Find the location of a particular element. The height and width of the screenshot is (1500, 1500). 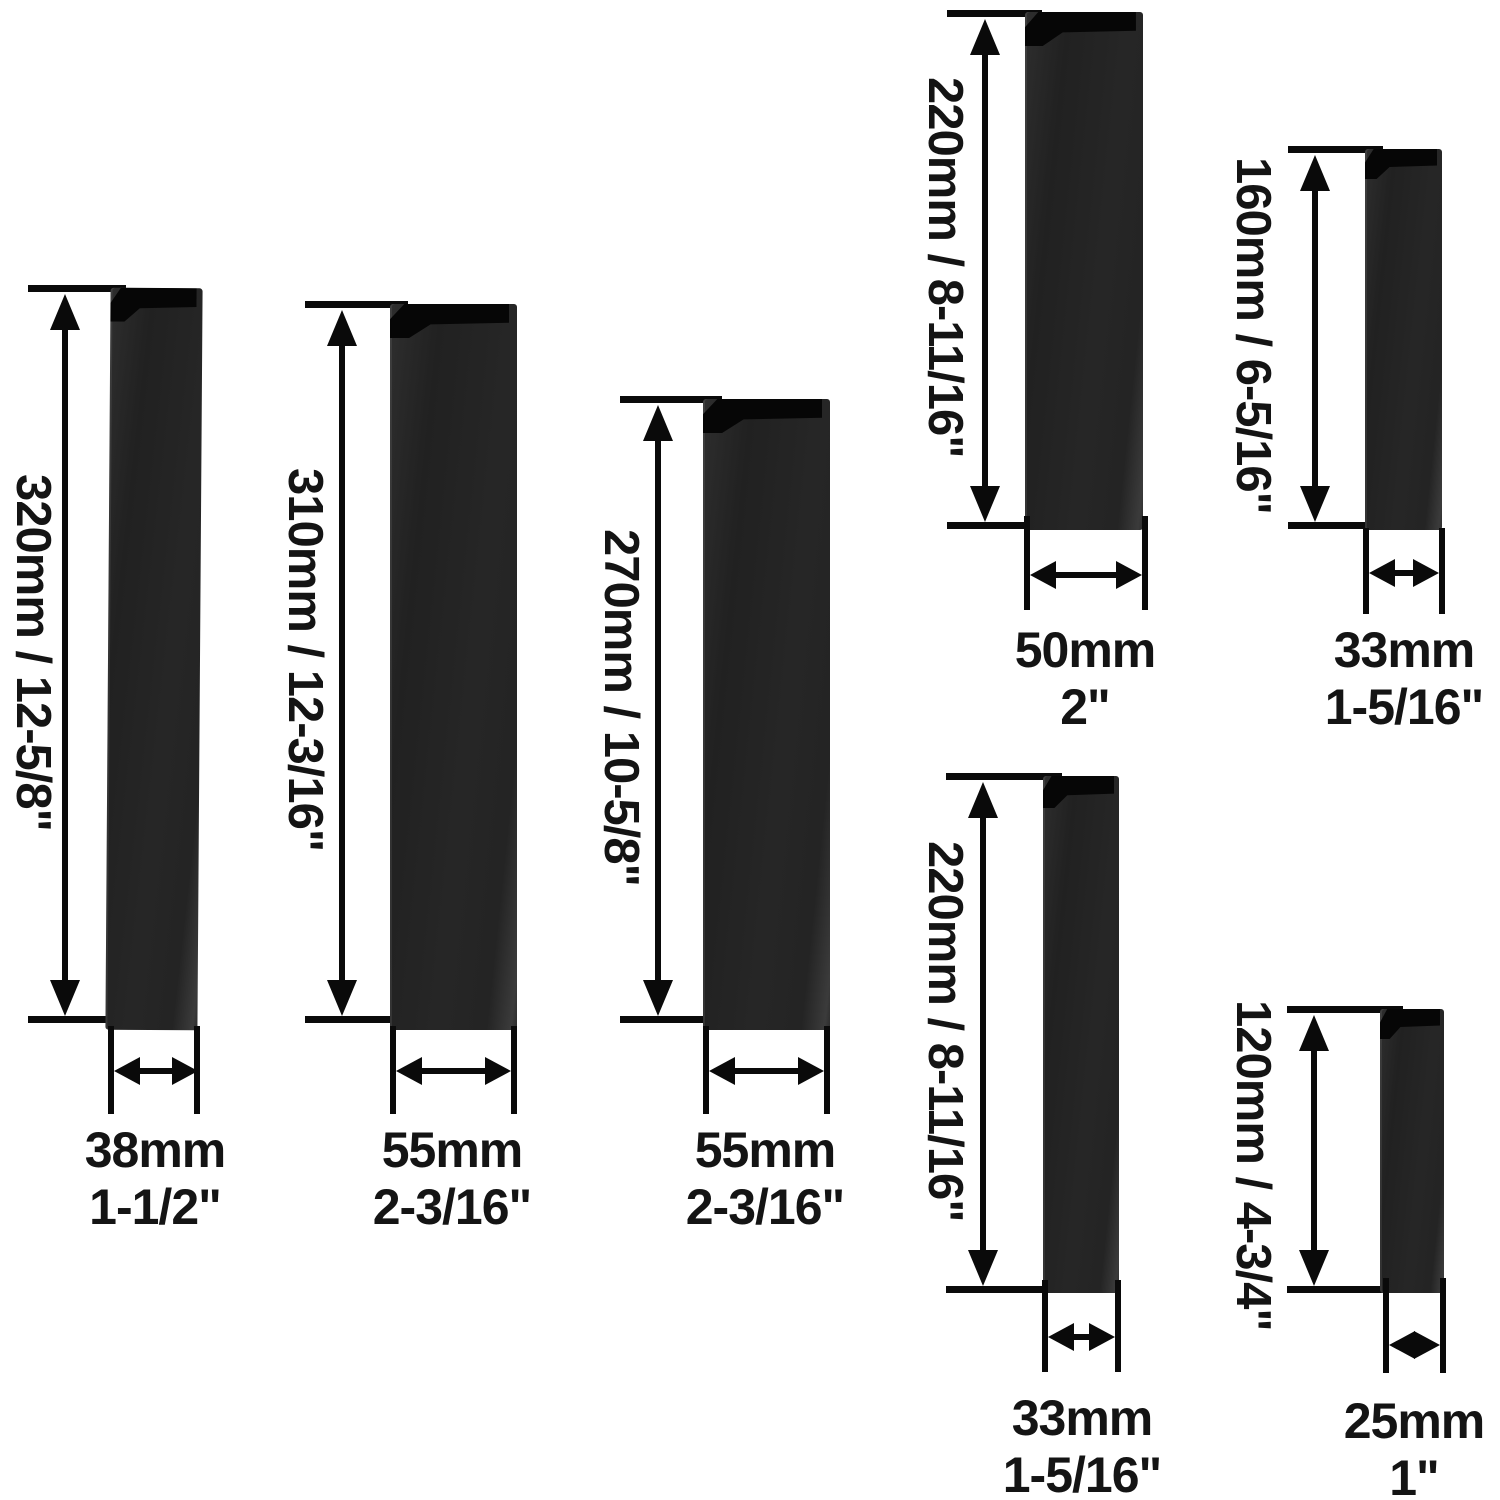

width-label: 38mm 1-1/2" is located at coordinates (157, 1179).